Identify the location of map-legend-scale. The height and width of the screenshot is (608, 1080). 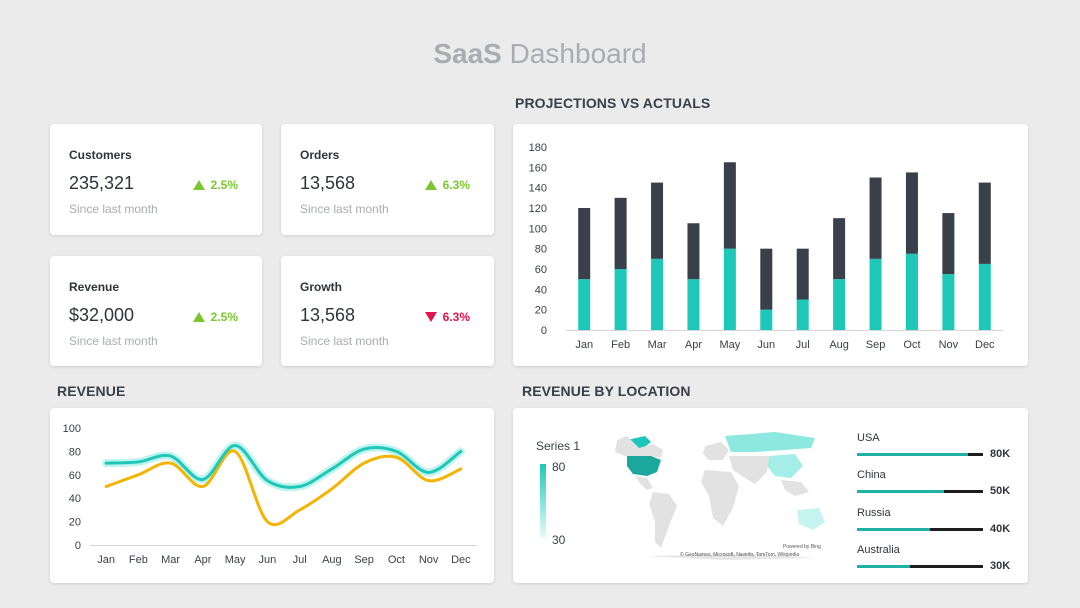
(543, 501).